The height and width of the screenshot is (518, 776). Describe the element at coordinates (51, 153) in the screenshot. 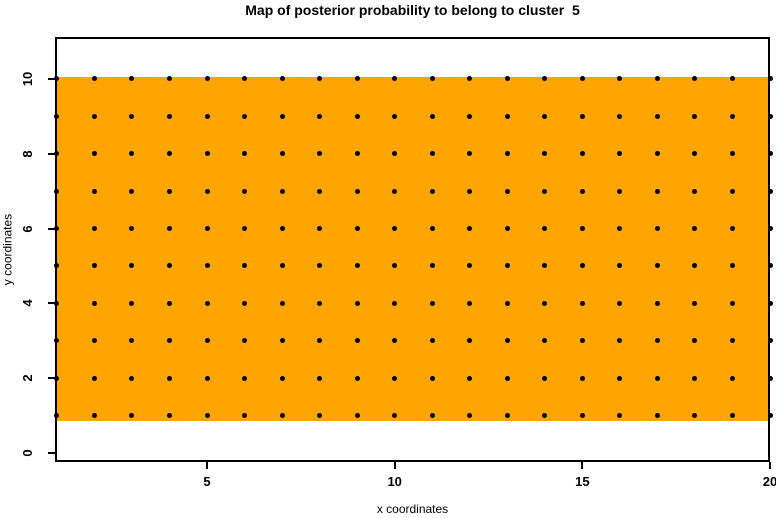

I see `y-tick-mark` at that location.